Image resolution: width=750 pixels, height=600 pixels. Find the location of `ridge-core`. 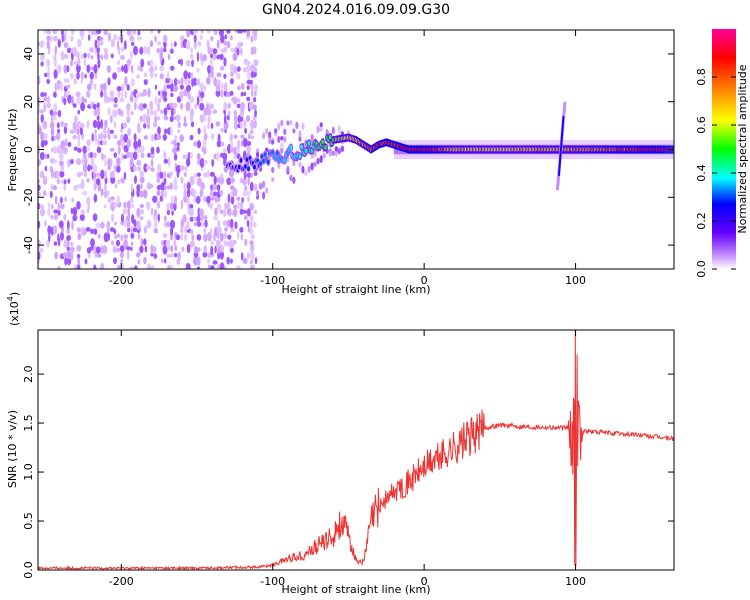

ridge-core is located at coordinates (330, 137).